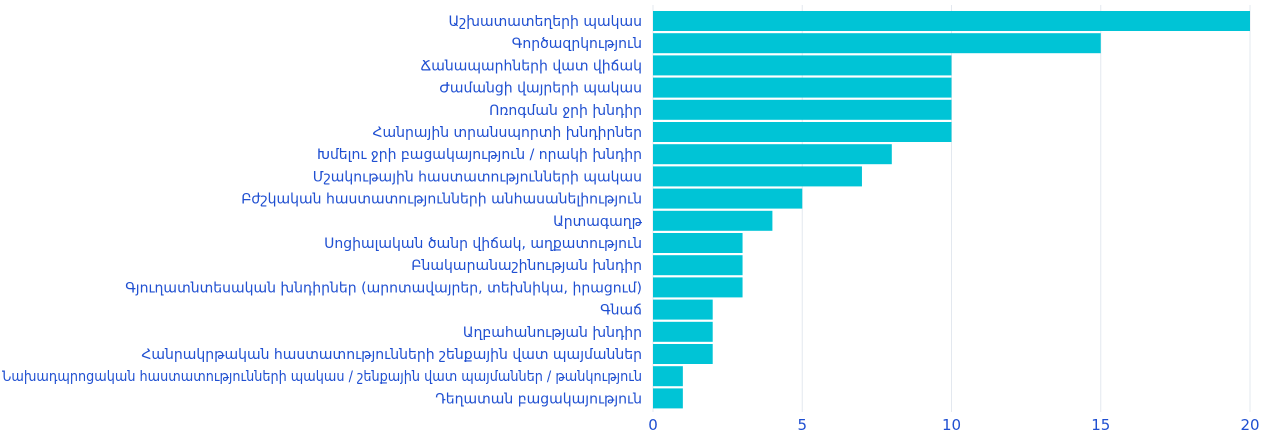  Describe the element at coordinates (526, 266) in the screenshot. I see `category-label: Բնակարանաշինության խնդիր` at that location.